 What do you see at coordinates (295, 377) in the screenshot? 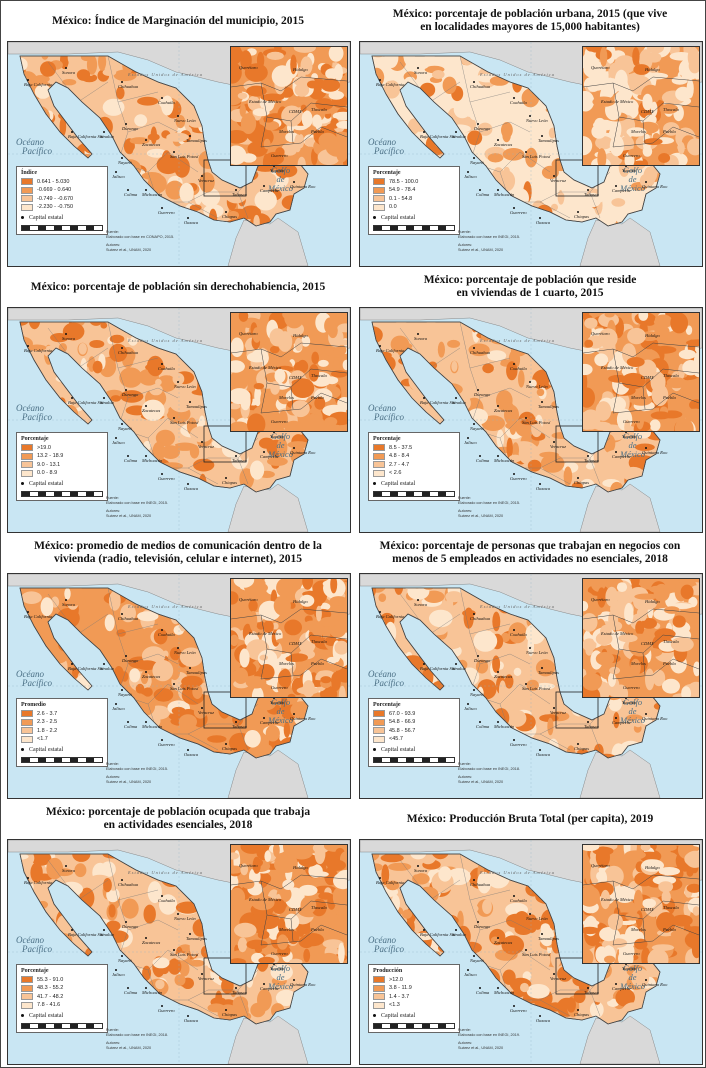
I see `inset-state-label: CDMX` at bounding box center [295, 377].